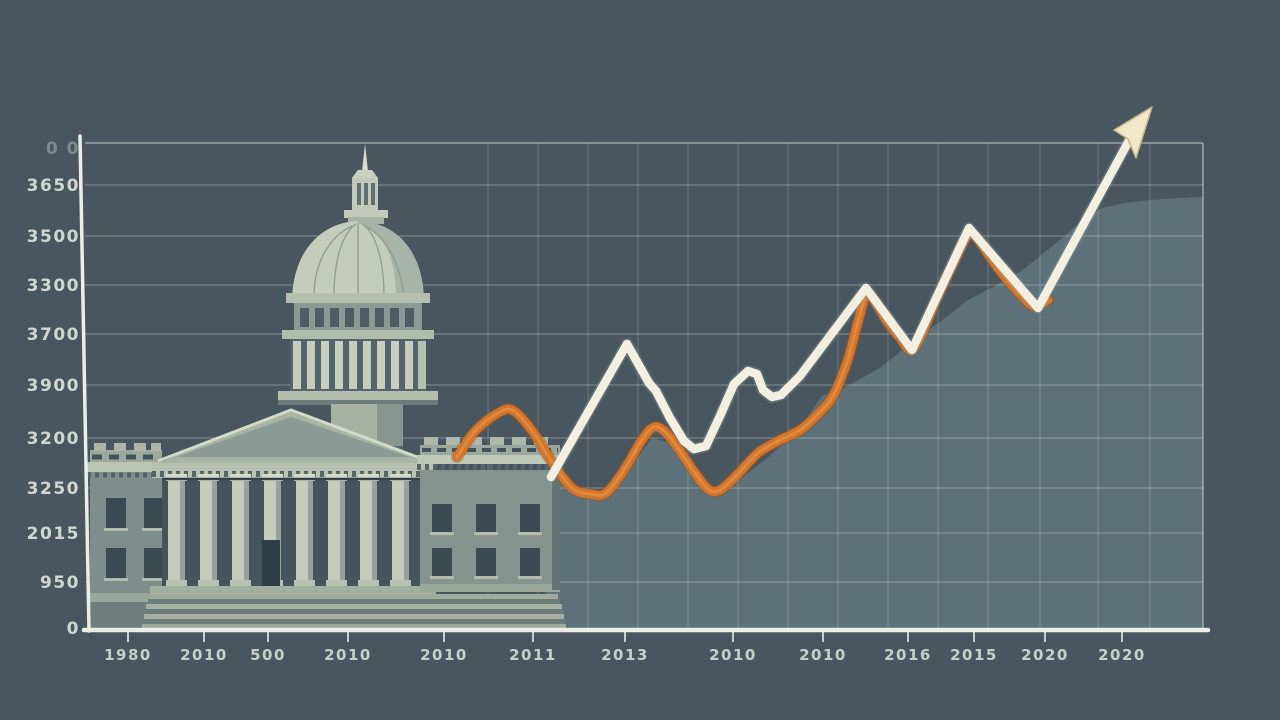 Image resolution: width=1280 pixels, height=720 pixels. Describe the element at coordinates (53, 489) in the screenshot. I see `y-tick-label: 3250` at that location.